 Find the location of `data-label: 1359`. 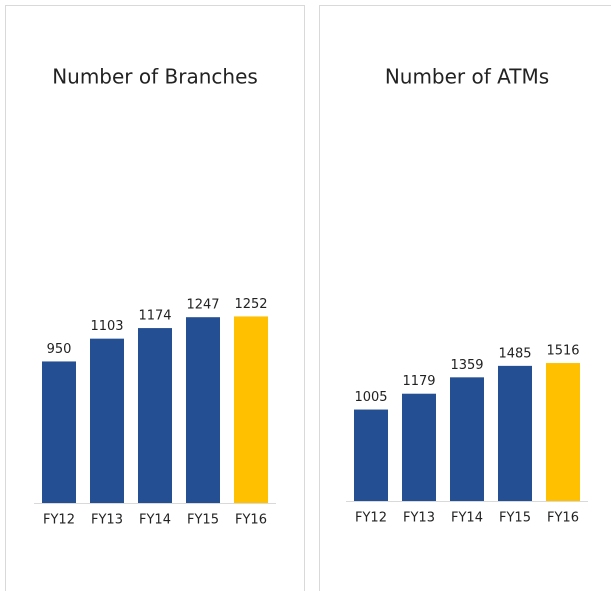

data-label: 1359 is located at coordinates (466, 365).